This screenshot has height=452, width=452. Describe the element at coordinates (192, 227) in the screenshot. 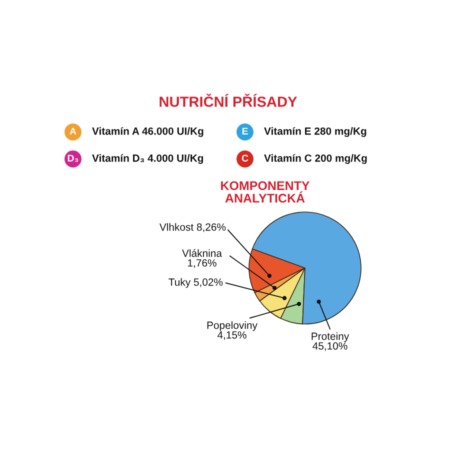

I see `slice-label: Vlhkost 8,26%` at that location.